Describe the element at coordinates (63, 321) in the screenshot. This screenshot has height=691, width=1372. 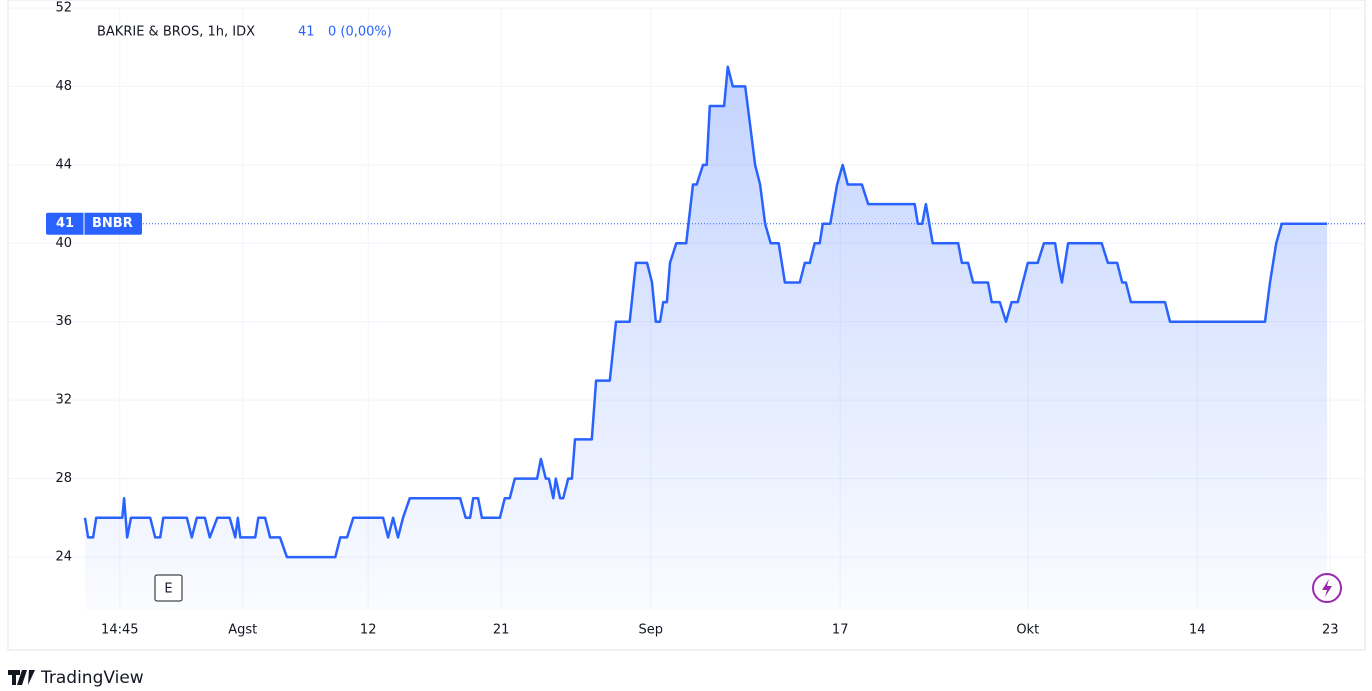
I see `y-tick-label: 36` at that location.